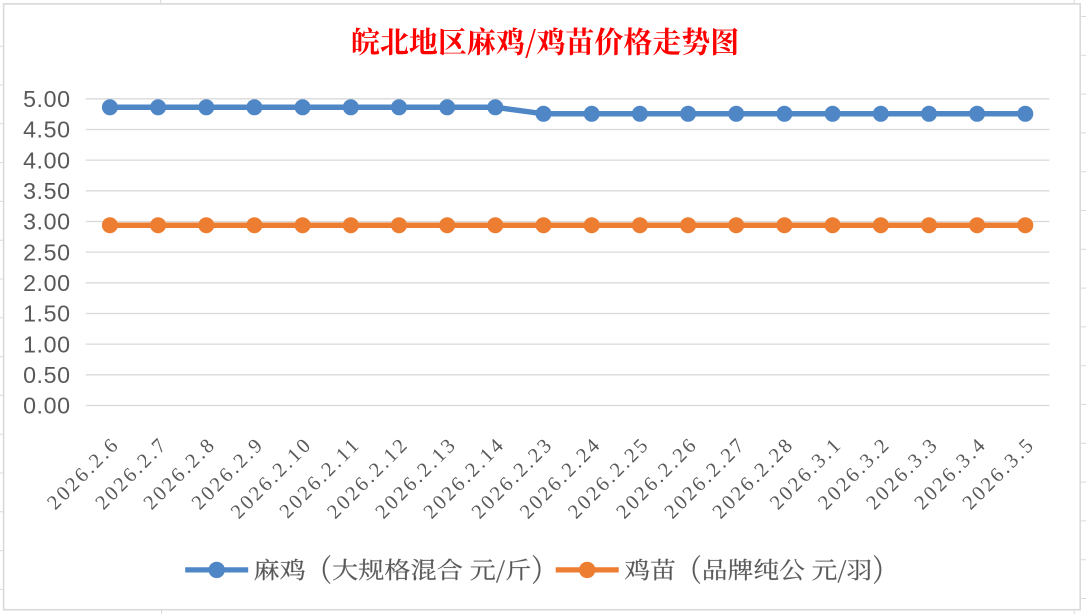  Describe the element at coordinates (47, 344) in the screenshot. I see `svg-text: 1.00` at that location.